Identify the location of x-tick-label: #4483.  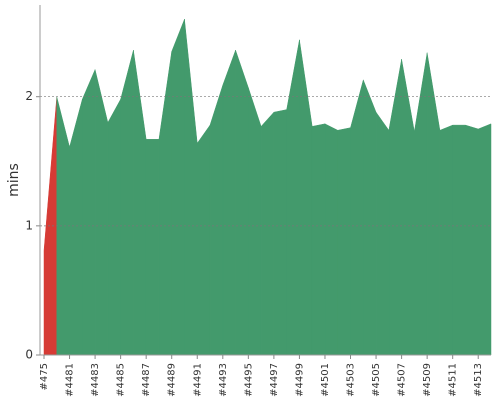
(95, 380).